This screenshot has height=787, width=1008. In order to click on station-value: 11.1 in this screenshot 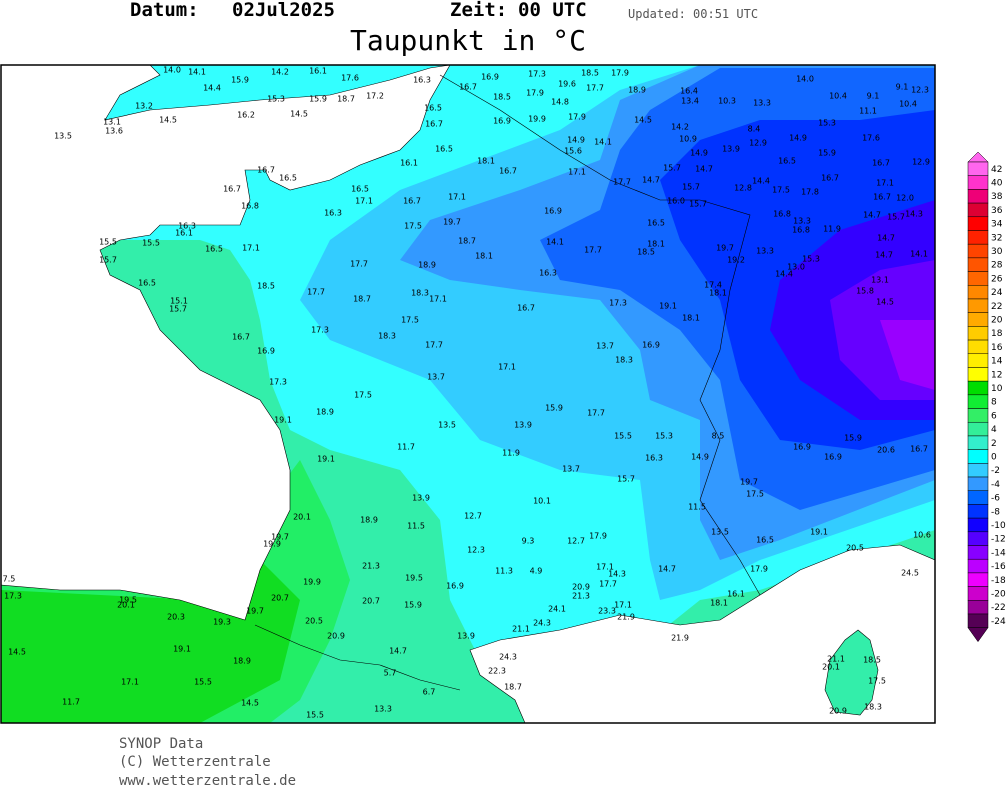, I will do `click(868, 111)`.